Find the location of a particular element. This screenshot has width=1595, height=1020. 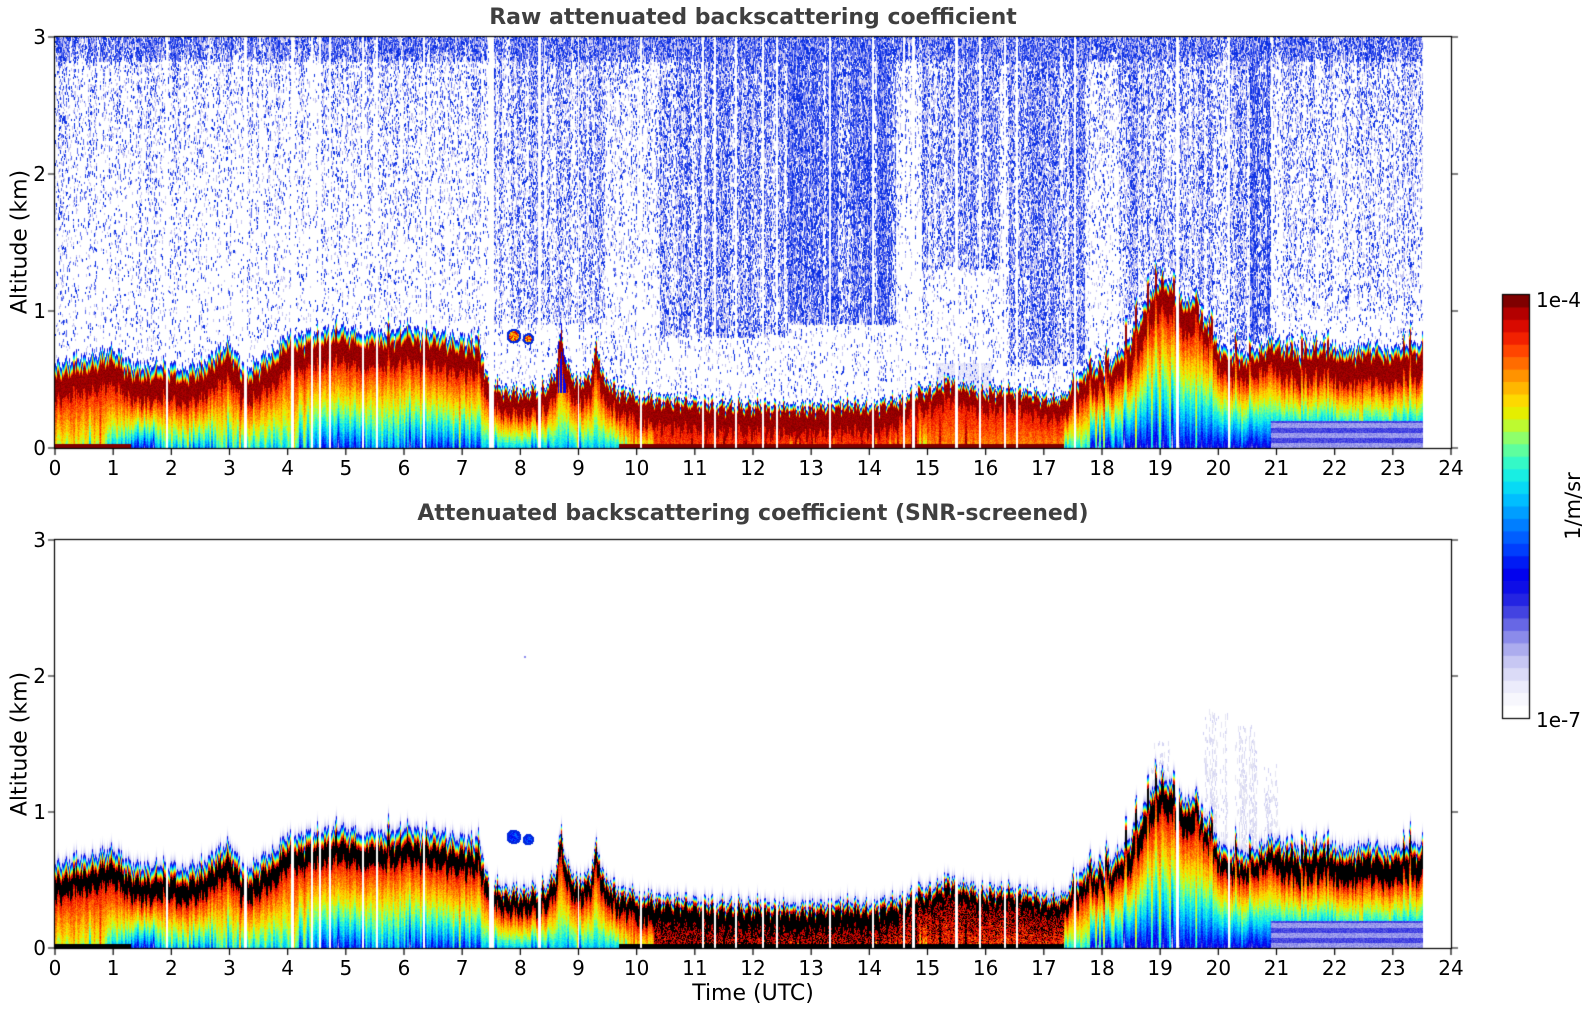

panel2-y-axis-label: Altitude (km) is located at coordinates (20, 744).